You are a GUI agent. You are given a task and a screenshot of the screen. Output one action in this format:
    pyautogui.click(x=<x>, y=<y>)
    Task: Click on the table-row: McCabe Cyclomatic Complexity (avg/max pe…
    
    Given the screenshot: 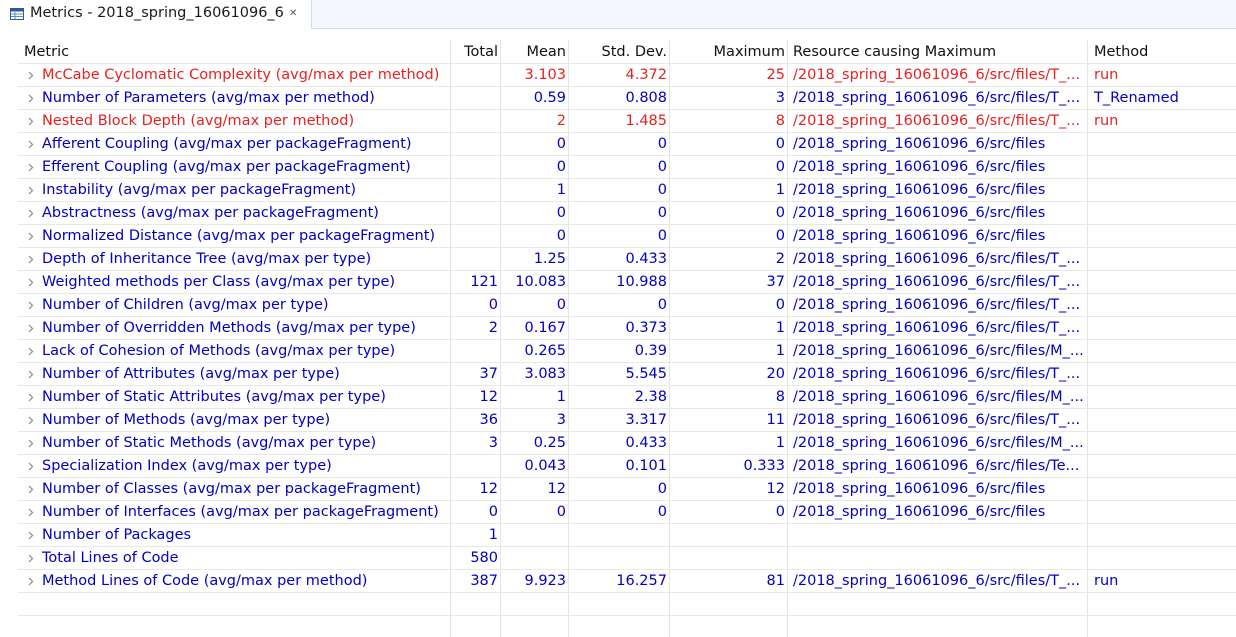 What is the action you would take?
    pyautogui.click(x=627, y=75)
    